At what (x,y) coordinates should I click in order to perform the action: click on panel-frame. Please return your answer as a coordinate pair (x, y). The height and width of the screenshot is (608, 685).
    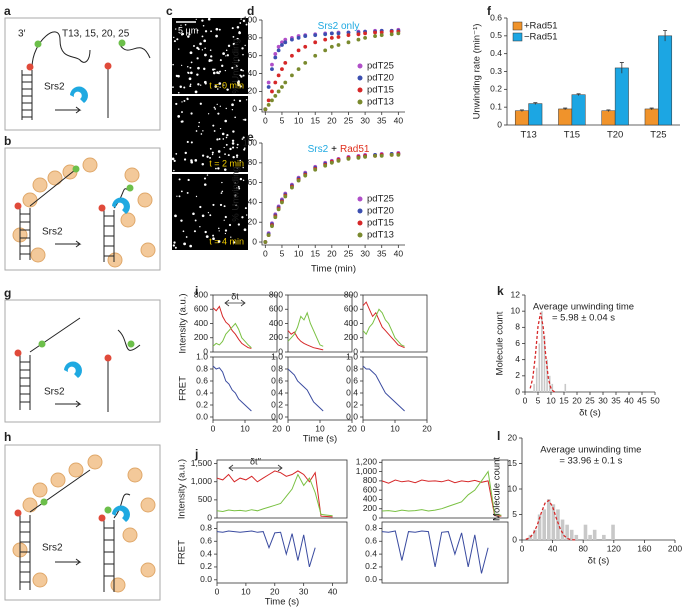
    Looking at the image, I should click on (82, 74).